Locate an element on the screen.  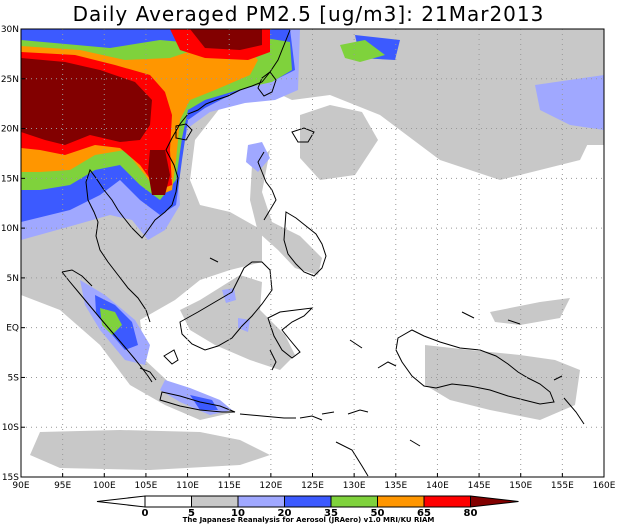
colorbar-label: 35 is located at coordinates (331, 513).